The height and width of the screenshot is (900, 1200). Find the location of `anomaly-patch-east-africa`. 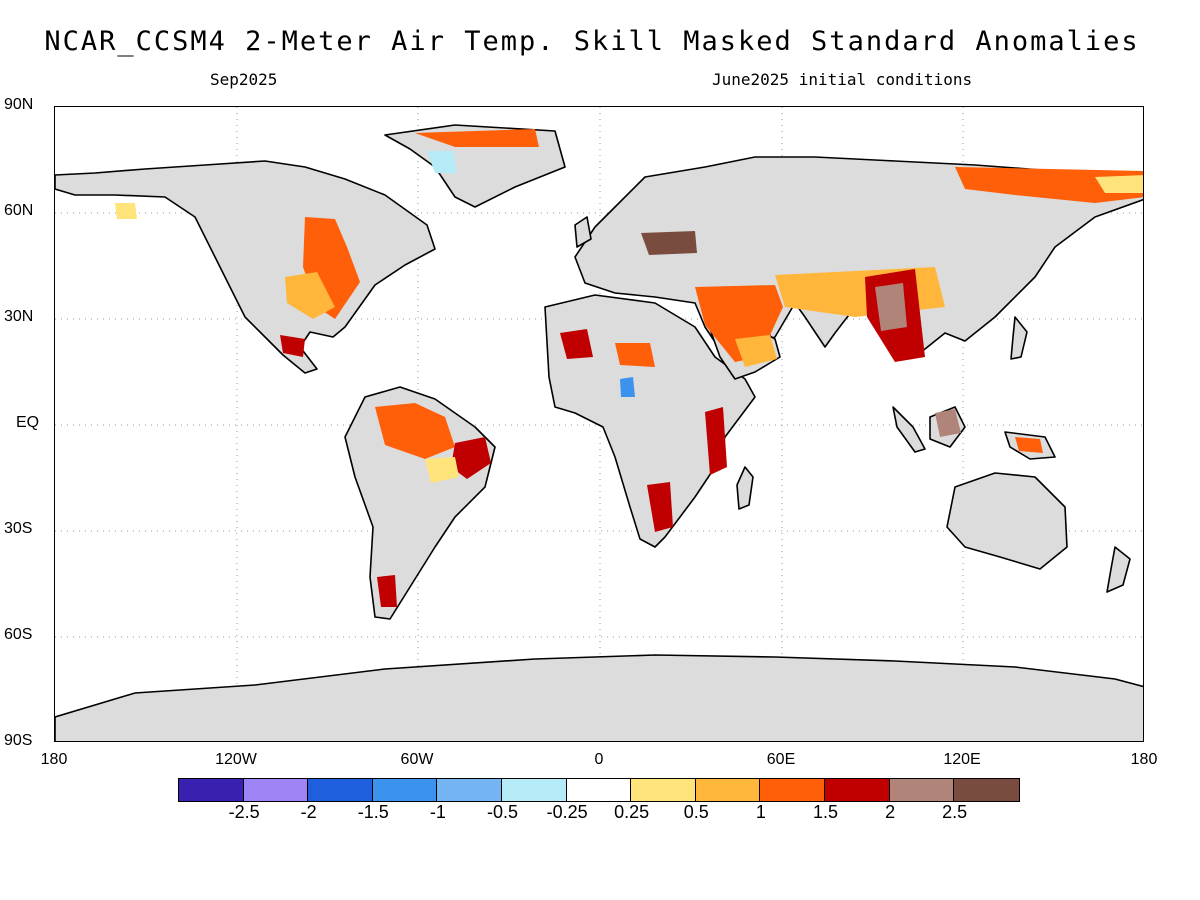

anomaly-patch-east-africa is located at coordinates (716, 441).